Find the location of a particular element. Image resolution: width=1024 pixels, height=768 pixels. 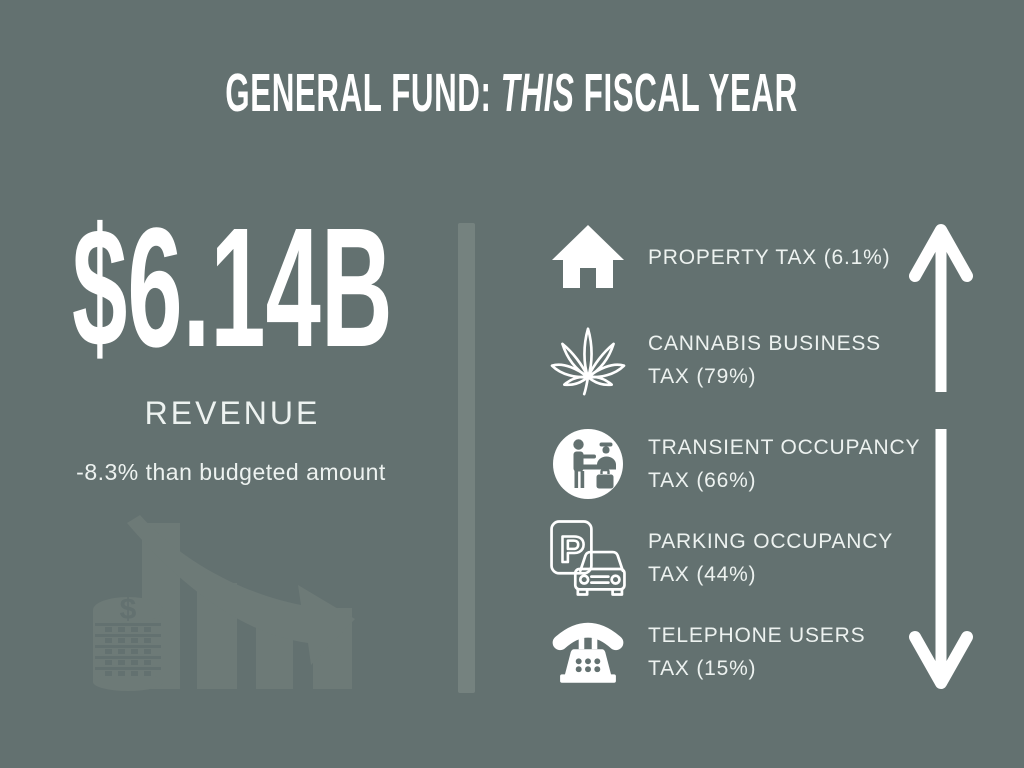

tax-label: CANNABIS BUSINESS is located at coordinates (764, 343).